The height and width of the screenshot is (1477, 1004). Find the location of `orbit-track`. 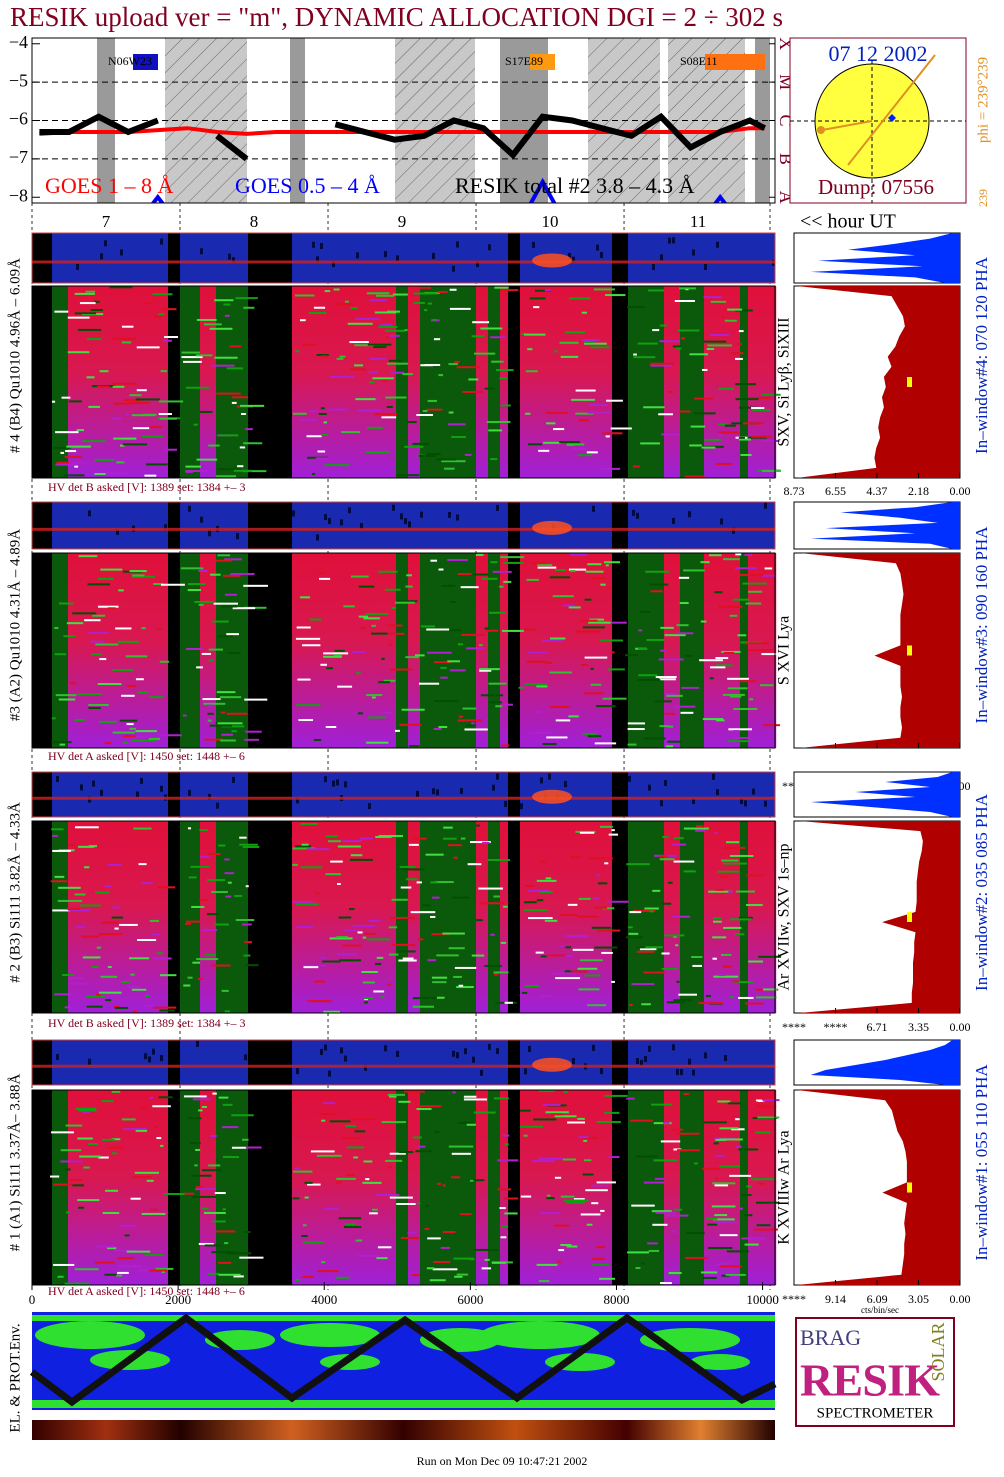

orbit-track is located at coordinates (847, 125).